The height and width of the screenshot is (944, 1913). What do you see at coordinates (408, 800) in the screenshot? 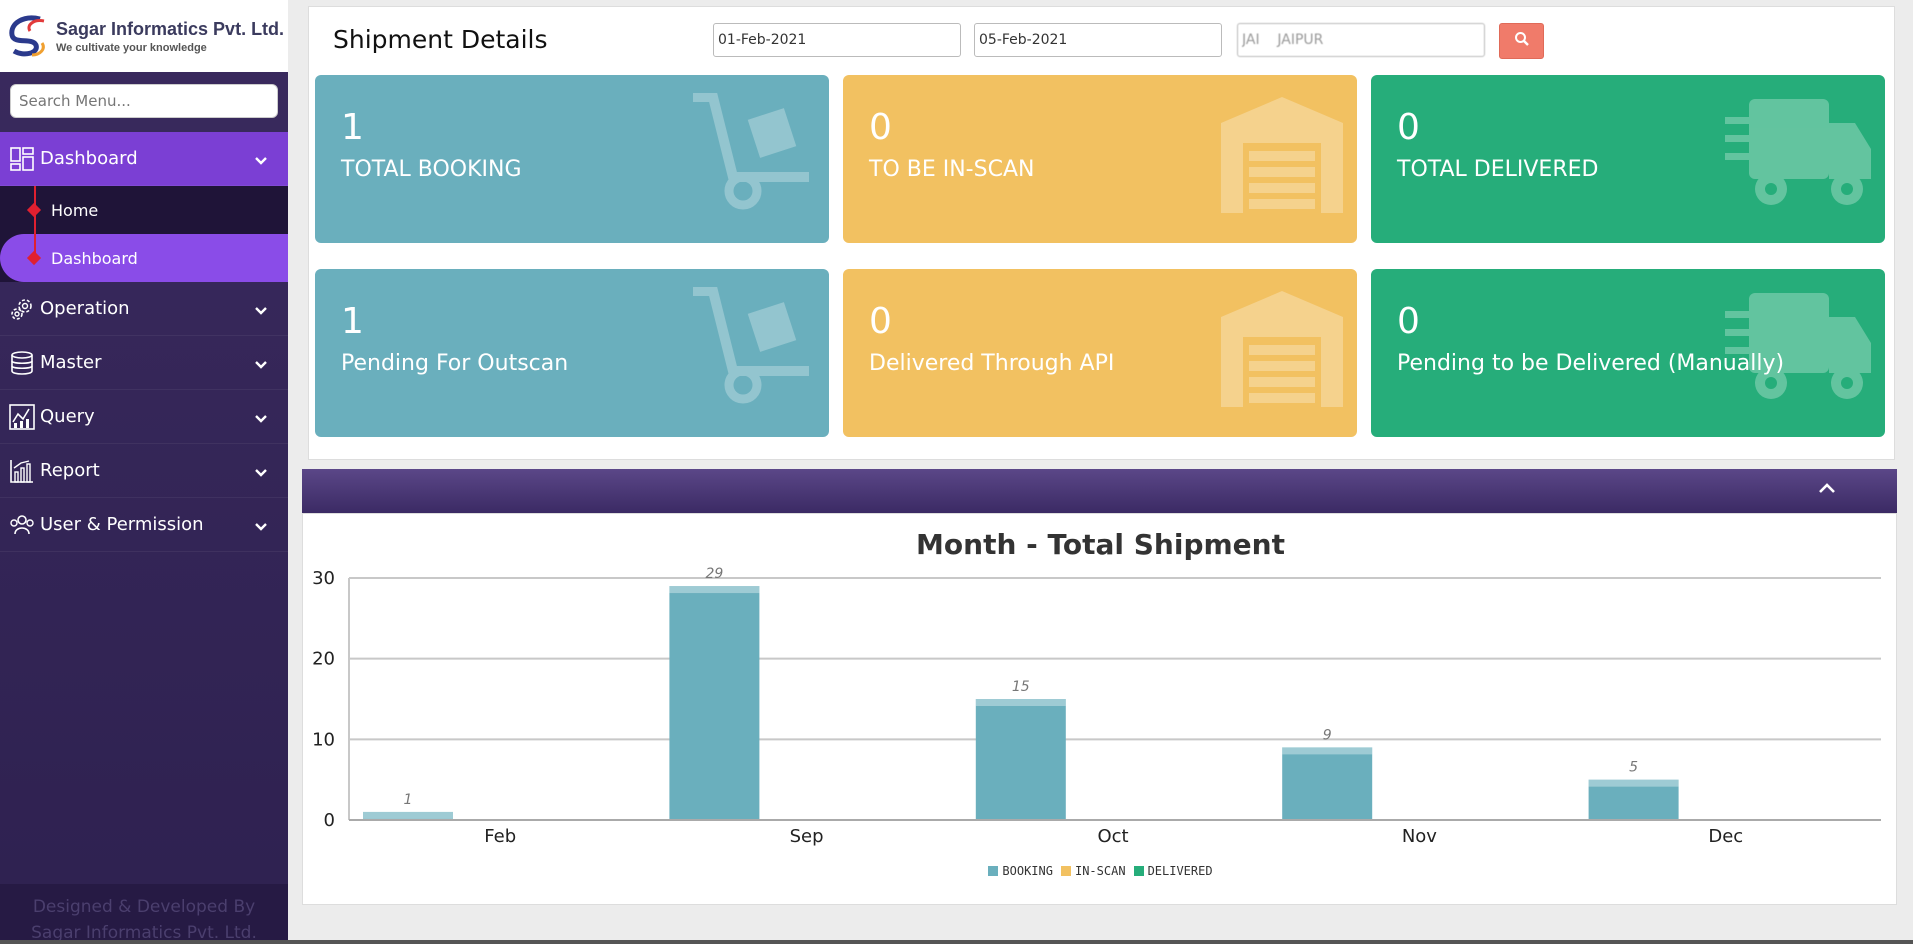
I see `data-label: 1` at bounding box center [408, 800].